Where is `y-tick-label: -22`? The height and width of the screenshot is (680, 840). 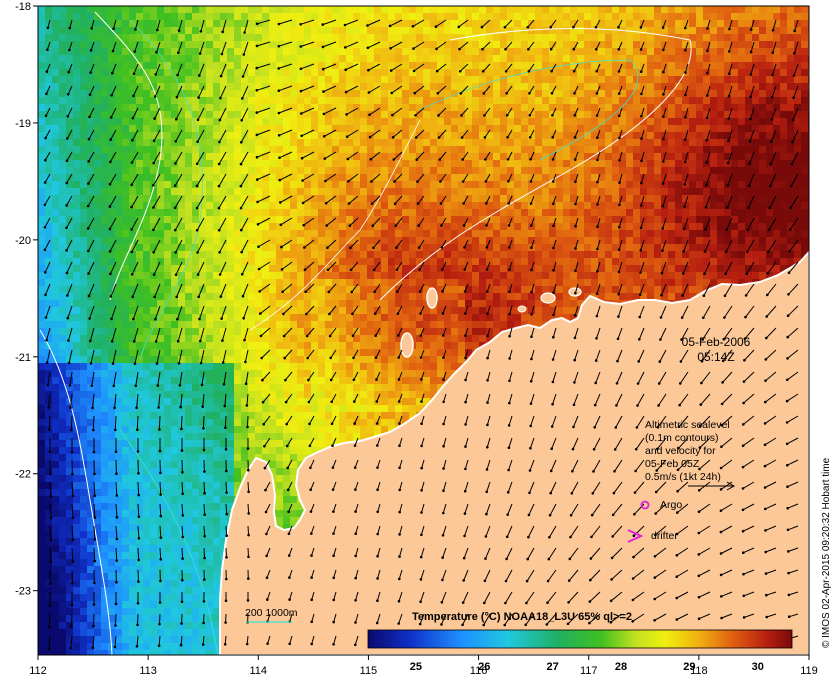
y-tick-label: -22 is located at coordinates (23, 475).